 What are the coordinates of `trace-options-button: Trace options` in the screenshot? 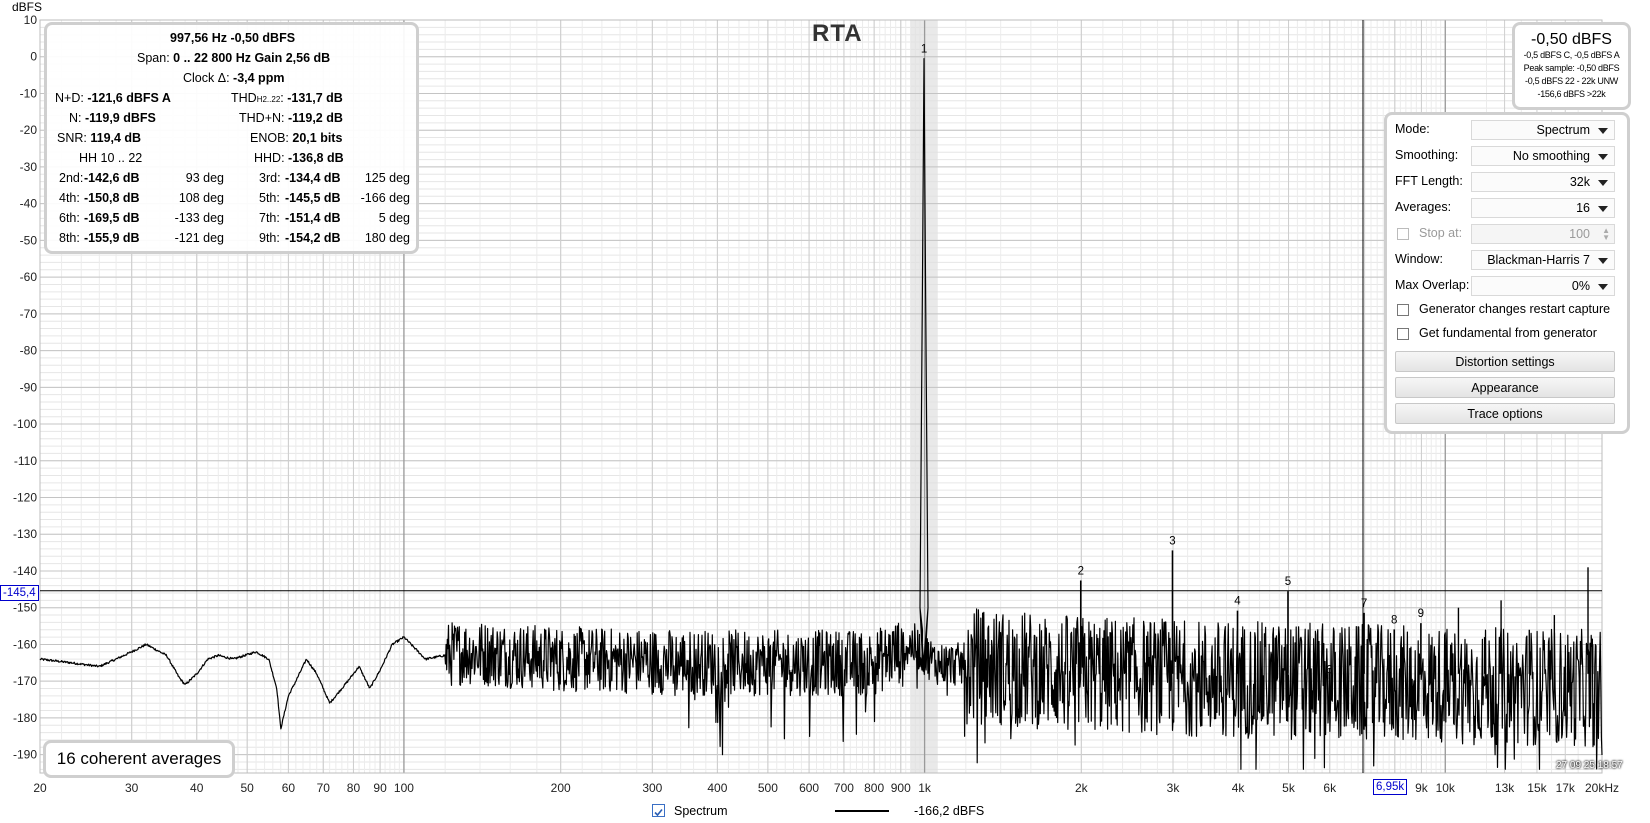 It's located at (1505, 413).